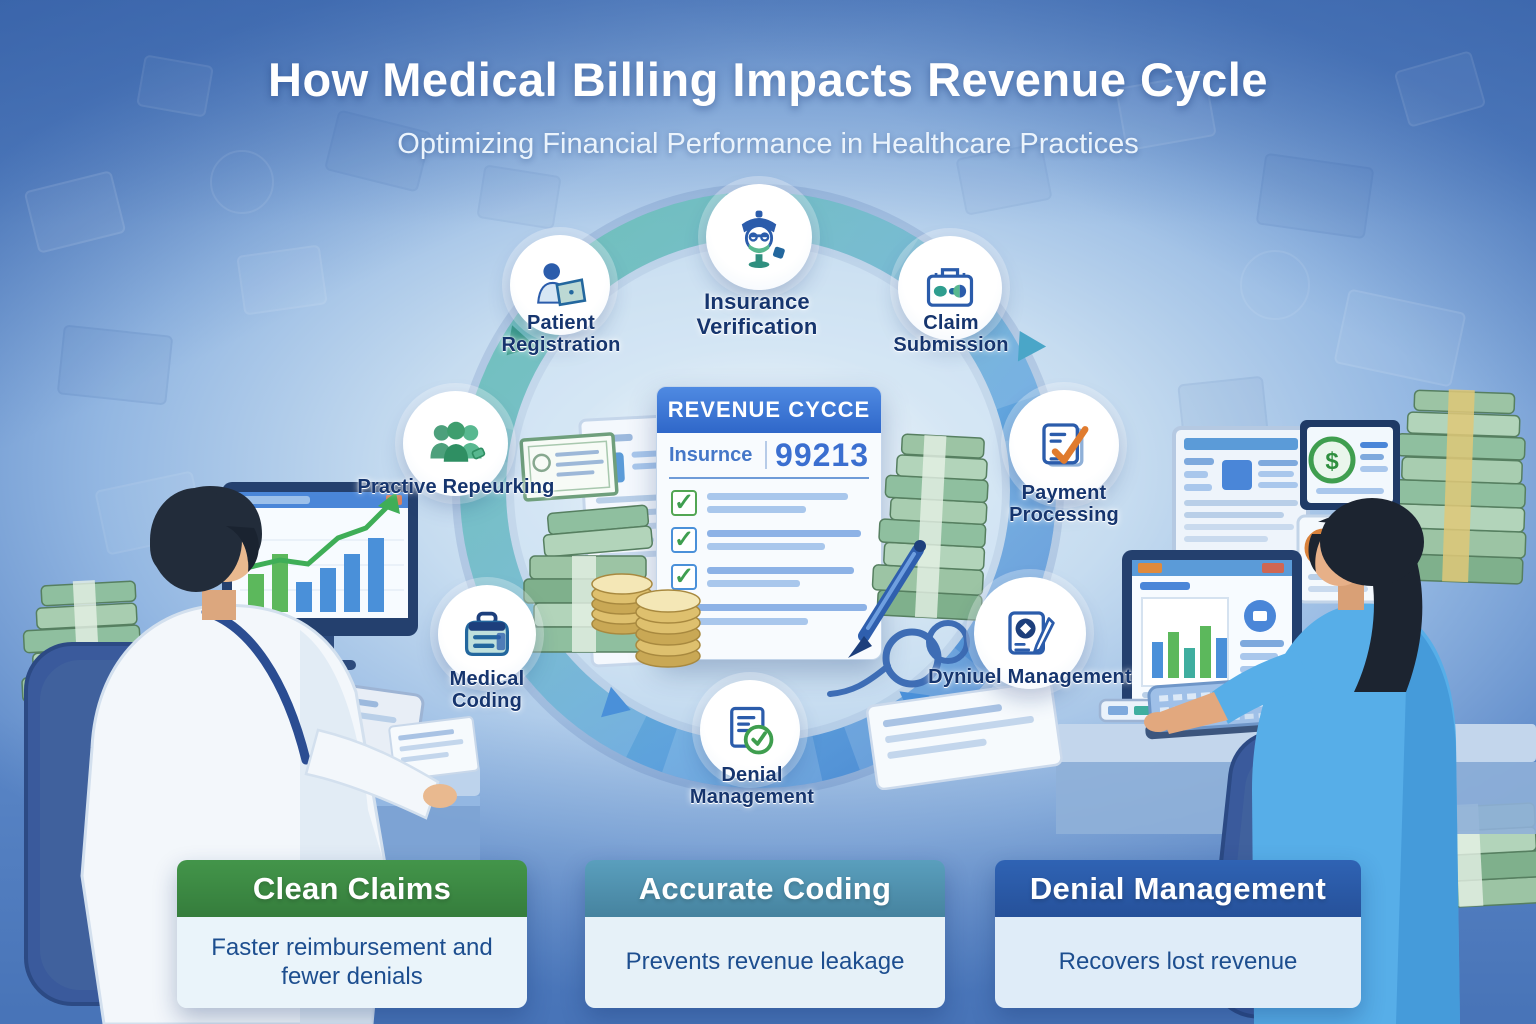  What do you see at coordinates (763, 239) in the screenshot?
I see `insured-person-icon` at bounding box center [763, 239].